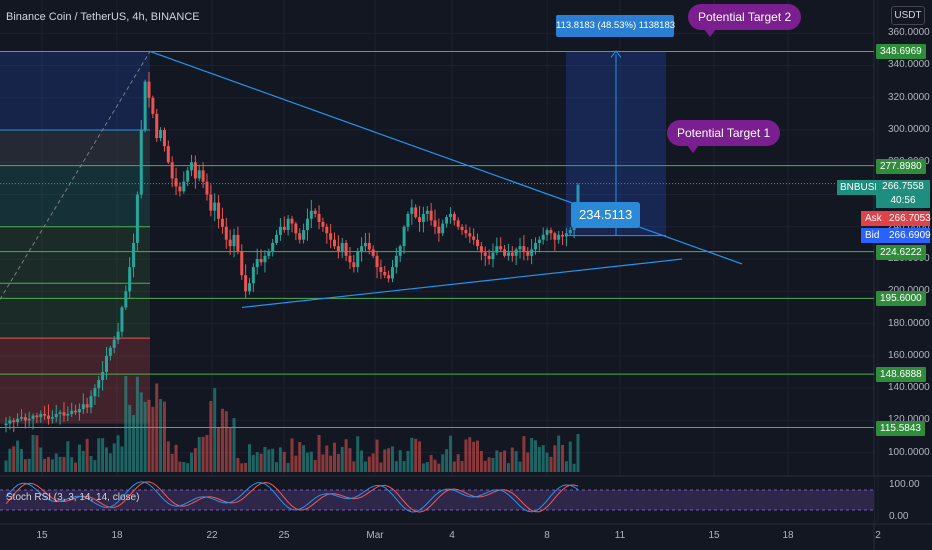  I want to click on rsi-k-line, so click(292, 497).